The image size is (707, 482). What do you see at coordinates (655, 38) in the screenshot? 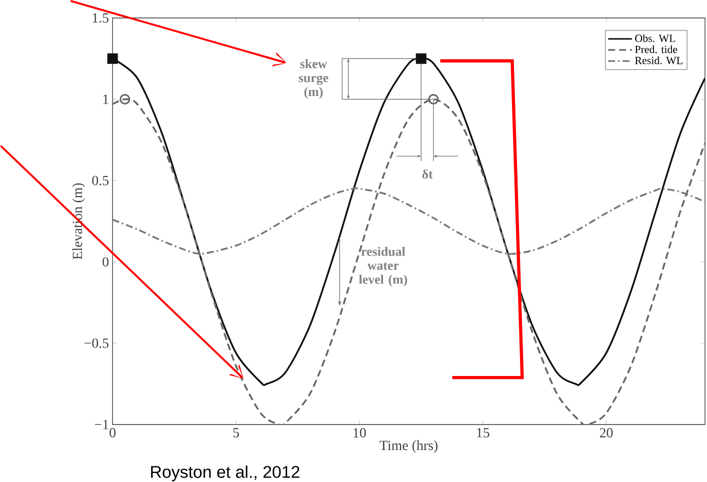
I see `legend-label: Obs. WL` at bounding box center [655, 38].